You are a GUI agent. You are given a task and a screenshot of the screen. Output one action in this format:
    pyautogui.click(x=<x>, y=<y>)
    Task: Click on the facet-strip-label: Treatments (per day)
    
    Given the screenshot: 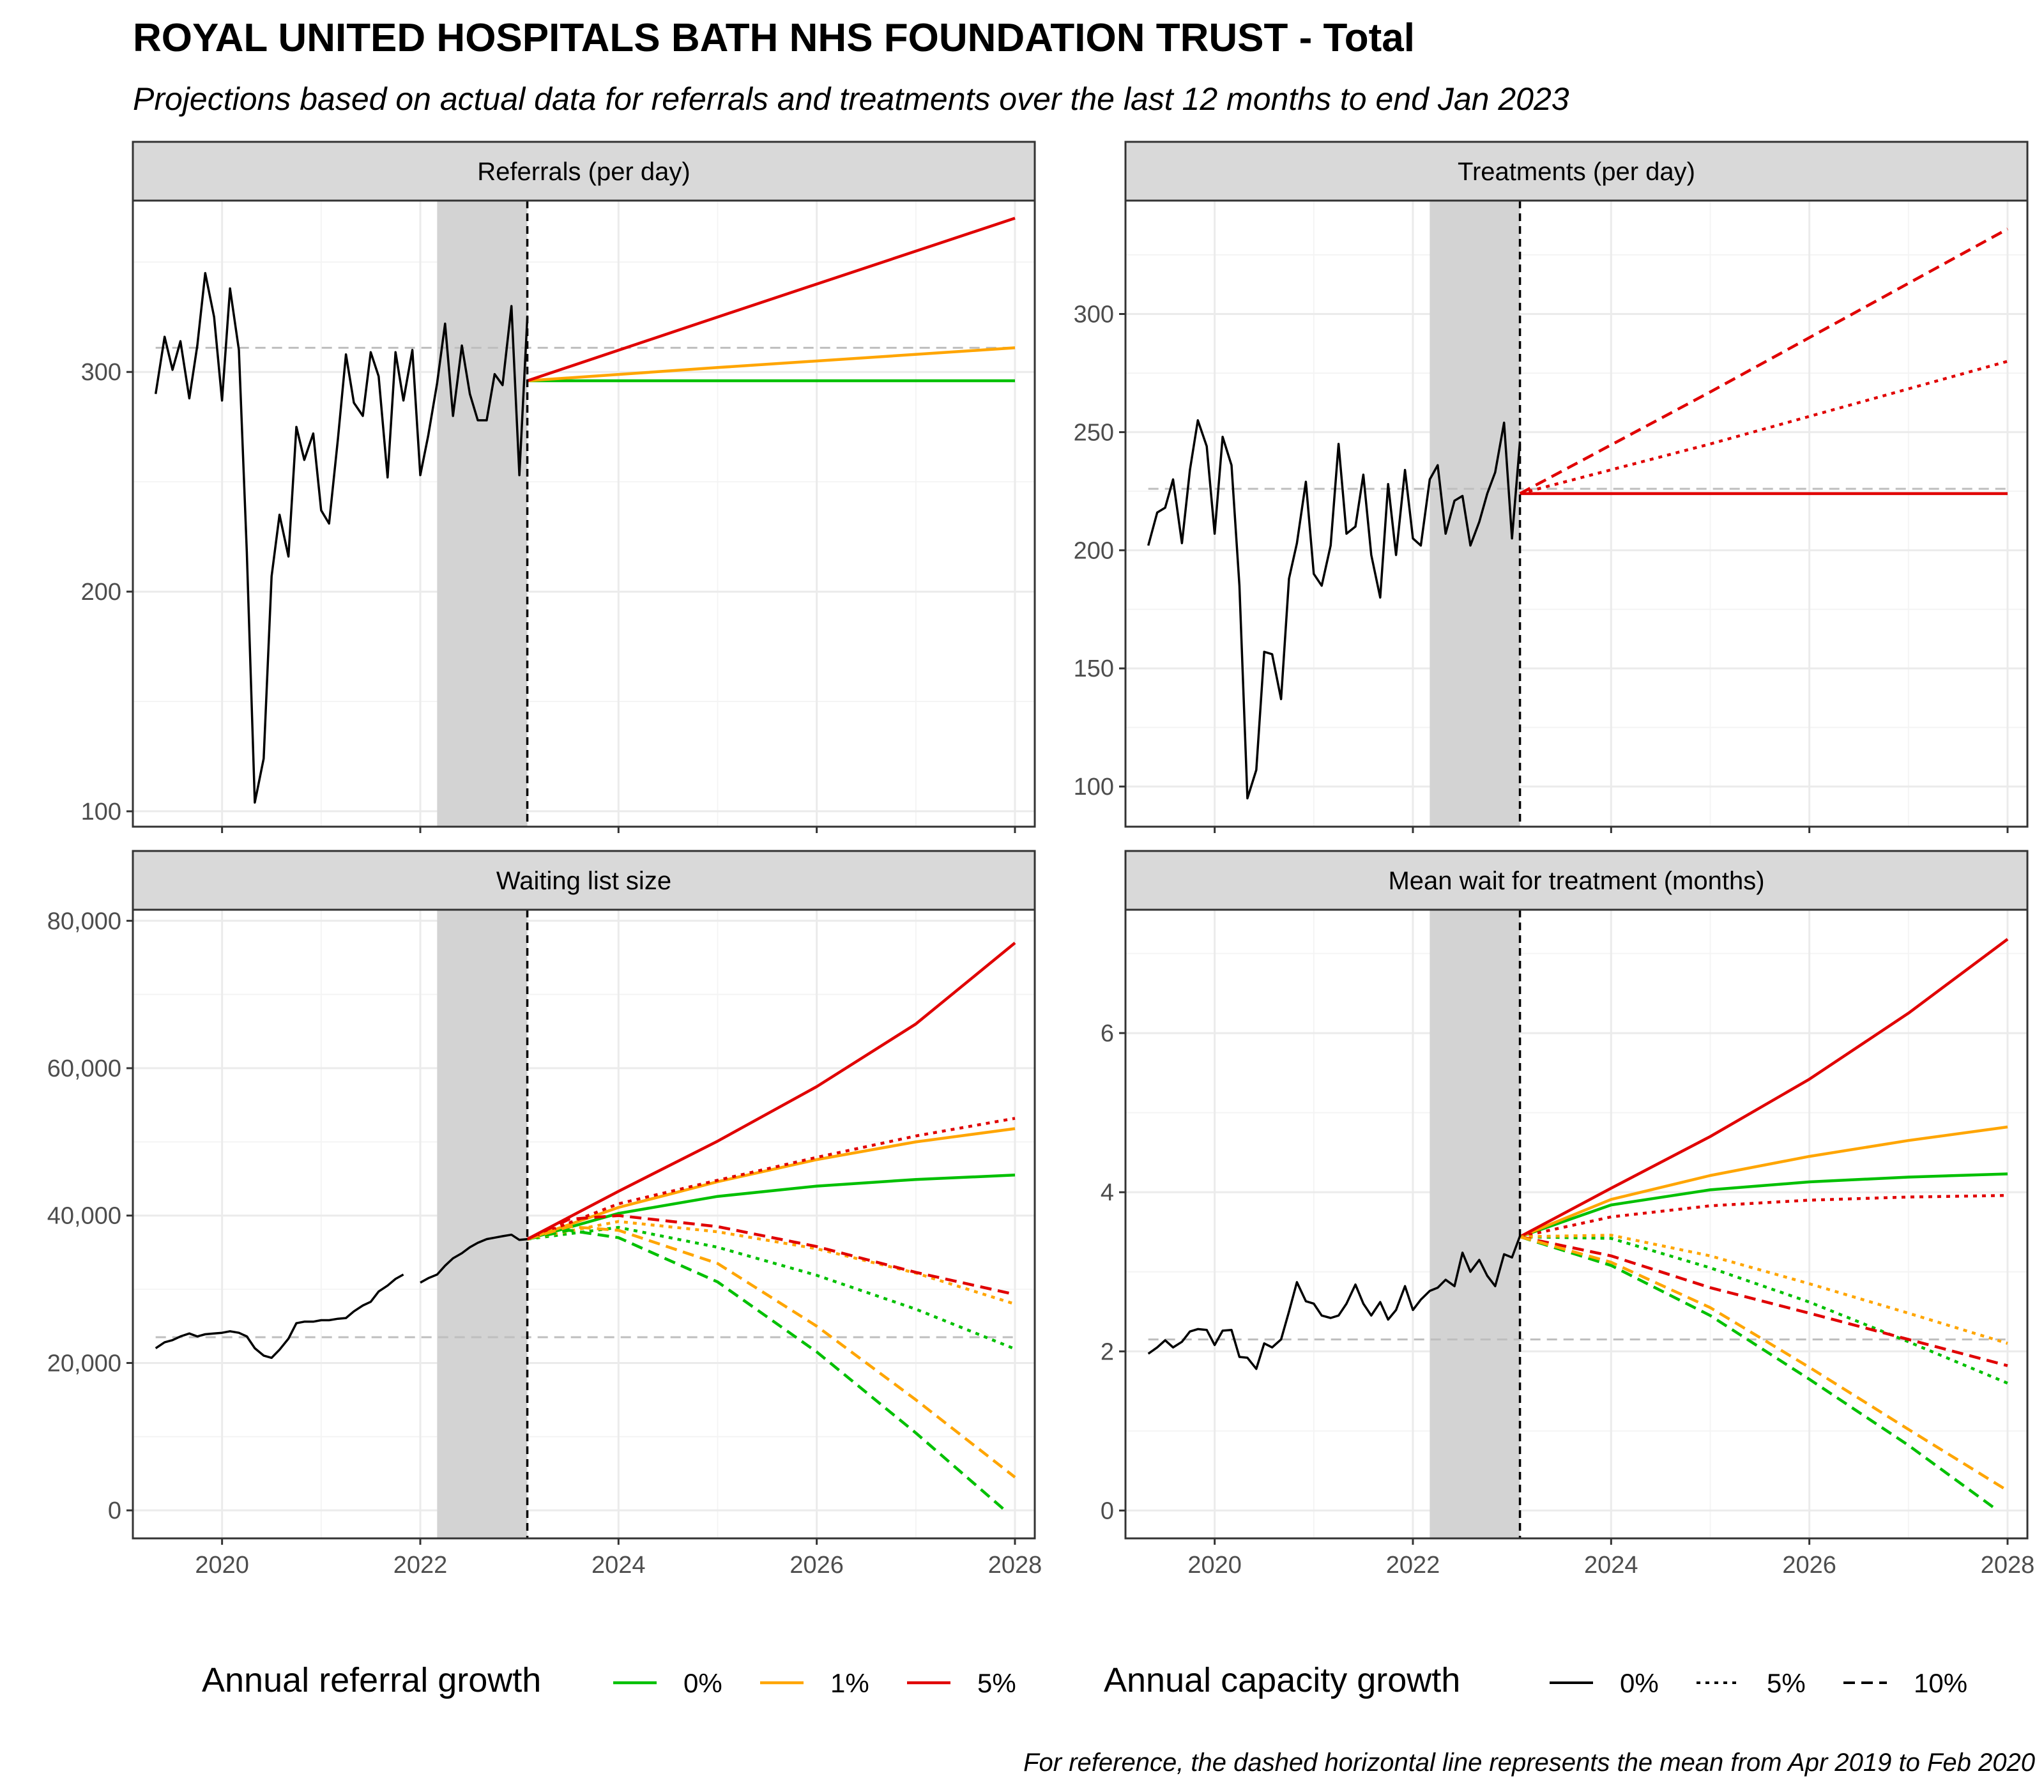 What is the action you would take?
    pyautogui.click(x=1576, y=172)
    